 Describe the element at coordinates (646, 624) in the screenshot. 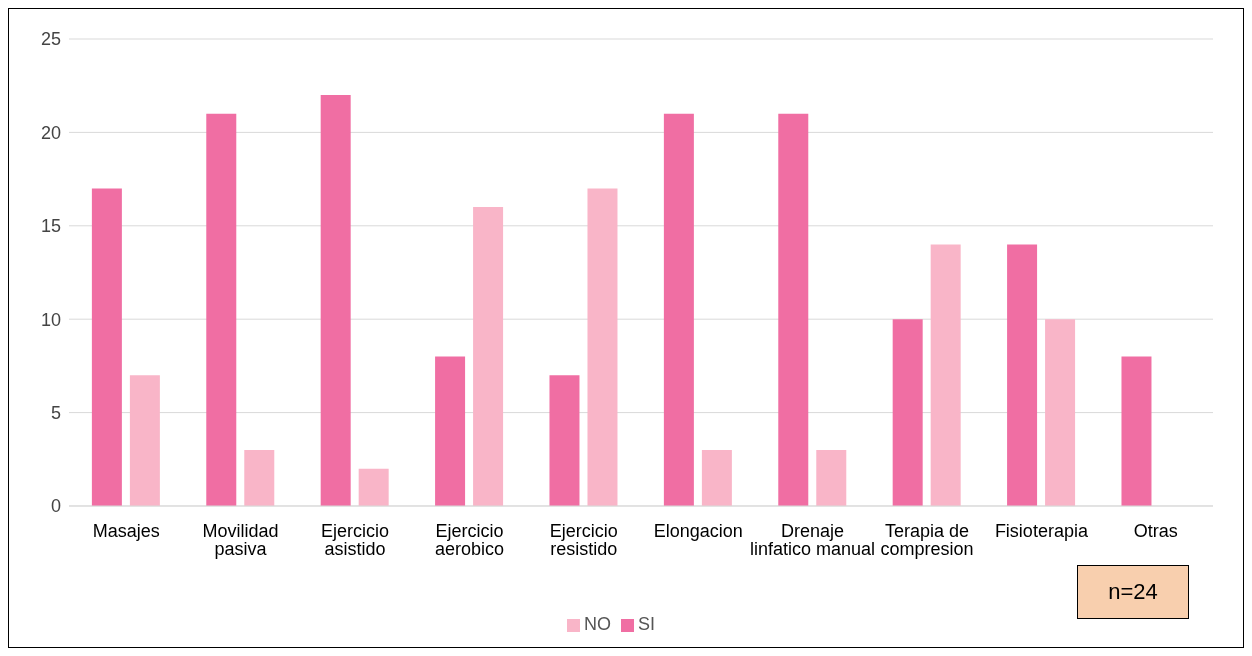

I see `legend-label: SI` at that location.